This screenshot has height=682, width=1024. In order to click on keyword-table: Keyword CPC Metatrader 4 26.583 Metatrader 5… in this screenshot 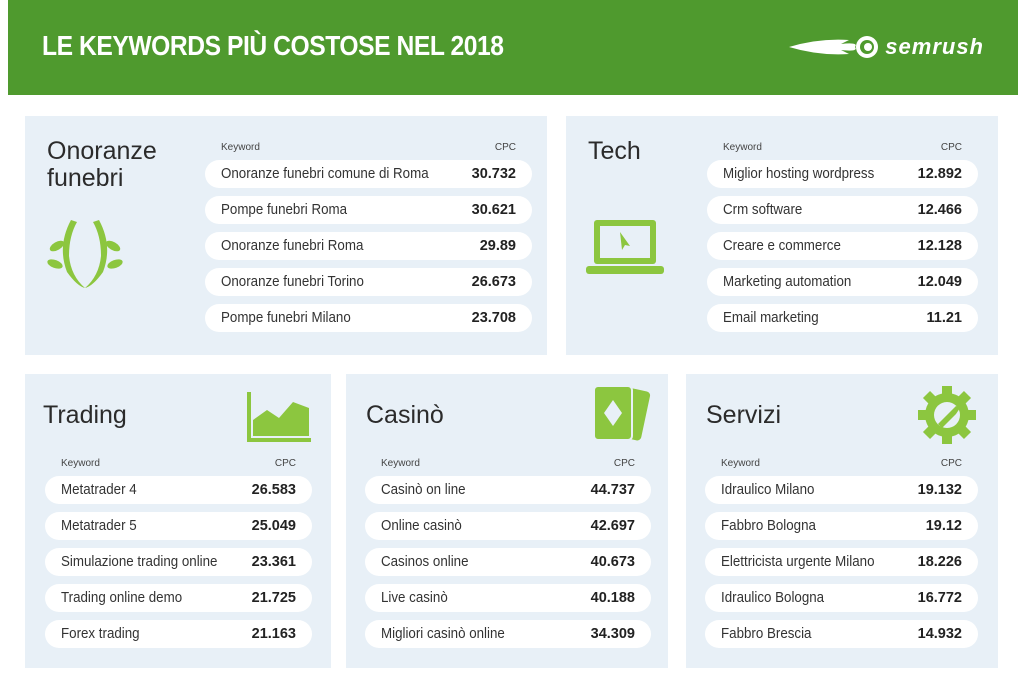, I will do `click(178, 557)`.